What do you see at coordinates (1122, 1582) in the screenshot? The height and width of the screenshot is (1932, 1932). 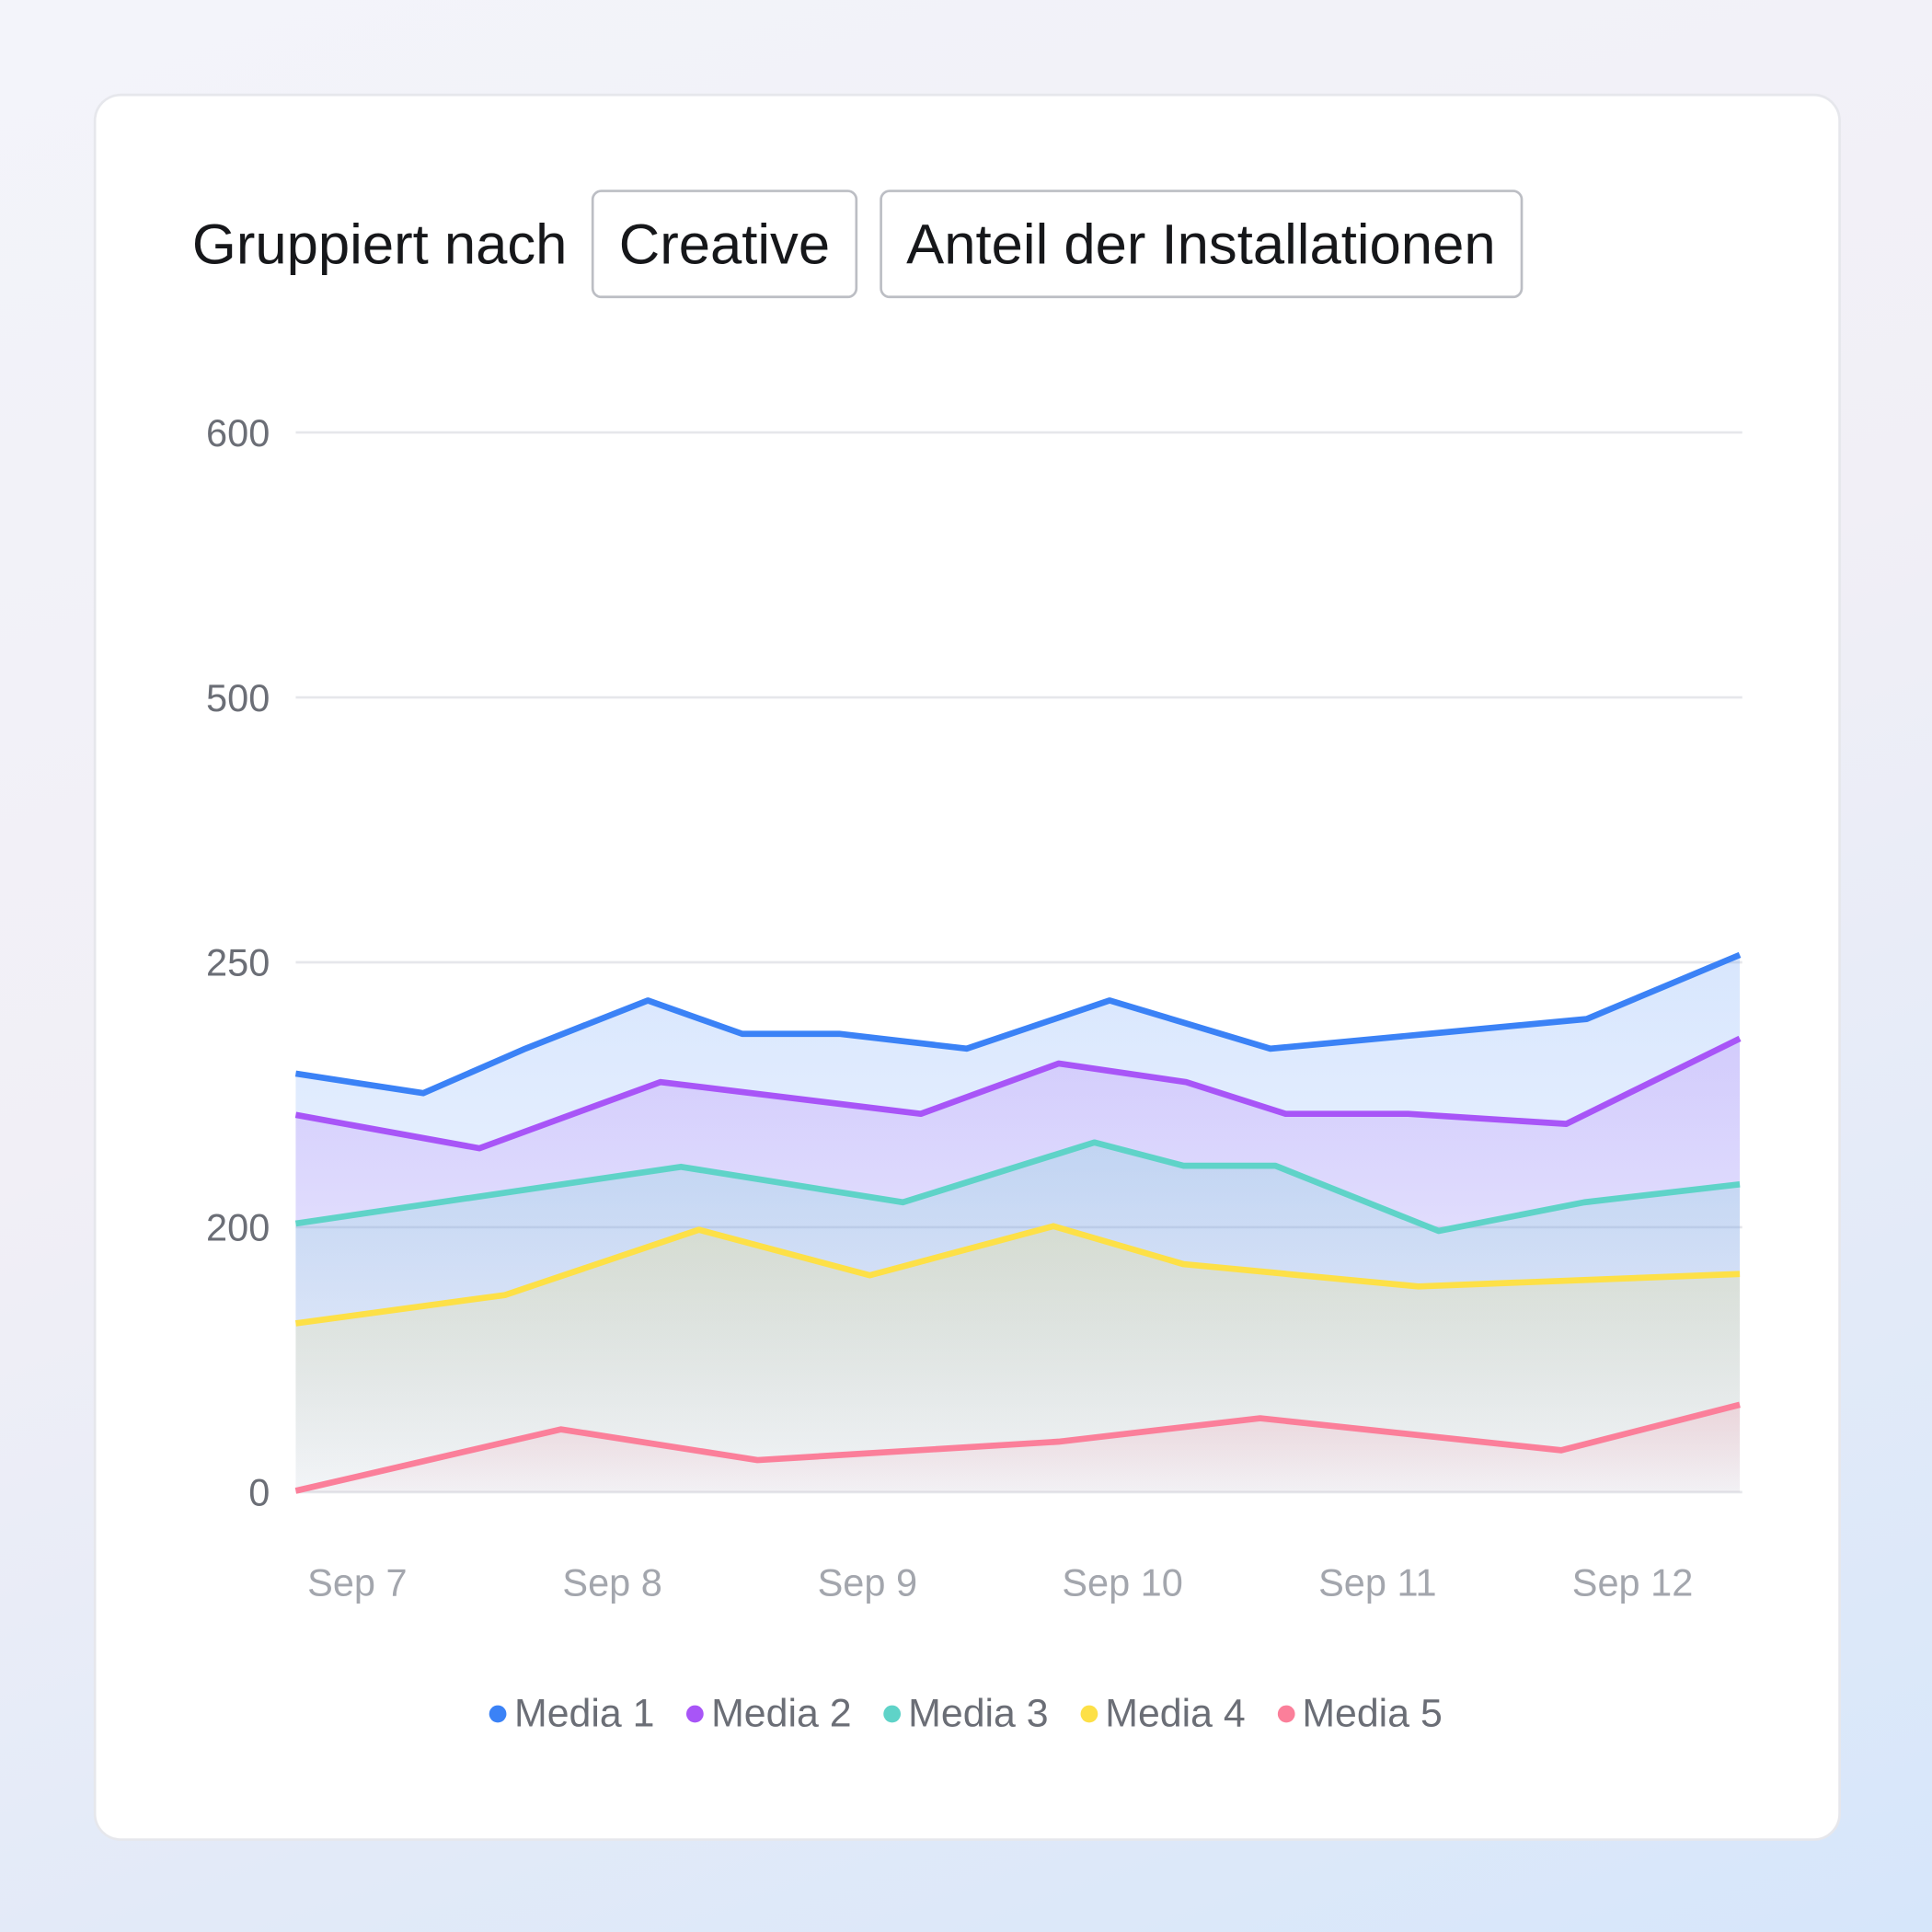 I see `x-tick-label: Sep 10` at bounding box center [1122, 1582].